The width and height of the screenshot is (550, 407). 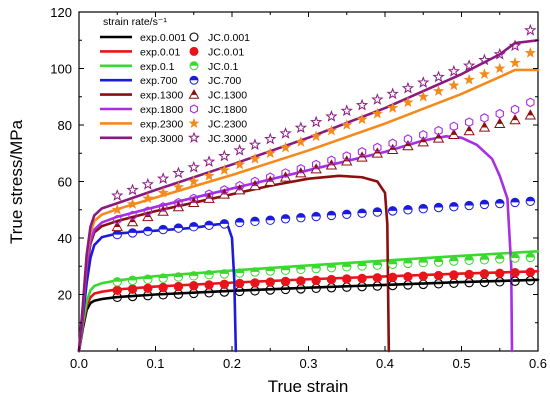 What do you see at coordinates (161, 139) in the screenshot?
I see `legend-label-exp-3000: exp.3000` at bounding box center [161, 139].